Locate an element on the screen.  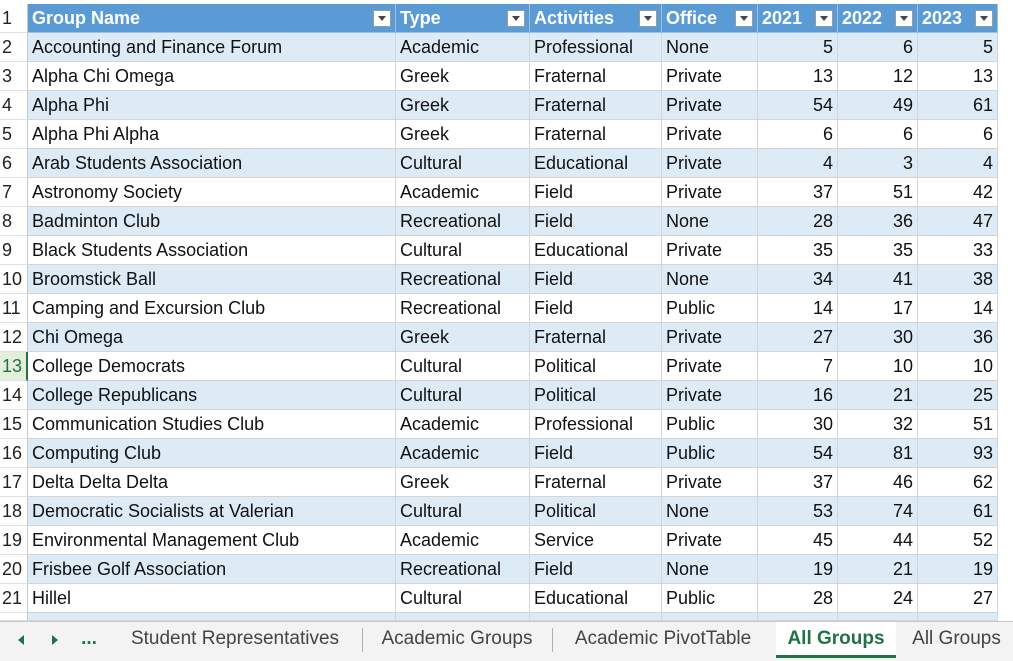
cell: 28 is located at coordinates (798, 221).